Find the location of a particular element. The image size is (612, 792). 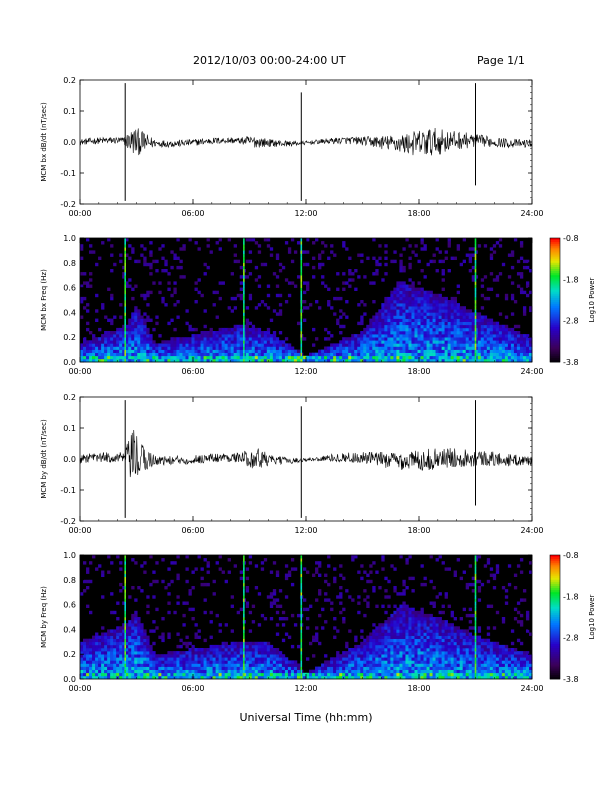

signal-trace is located at coordinates (306, 453).